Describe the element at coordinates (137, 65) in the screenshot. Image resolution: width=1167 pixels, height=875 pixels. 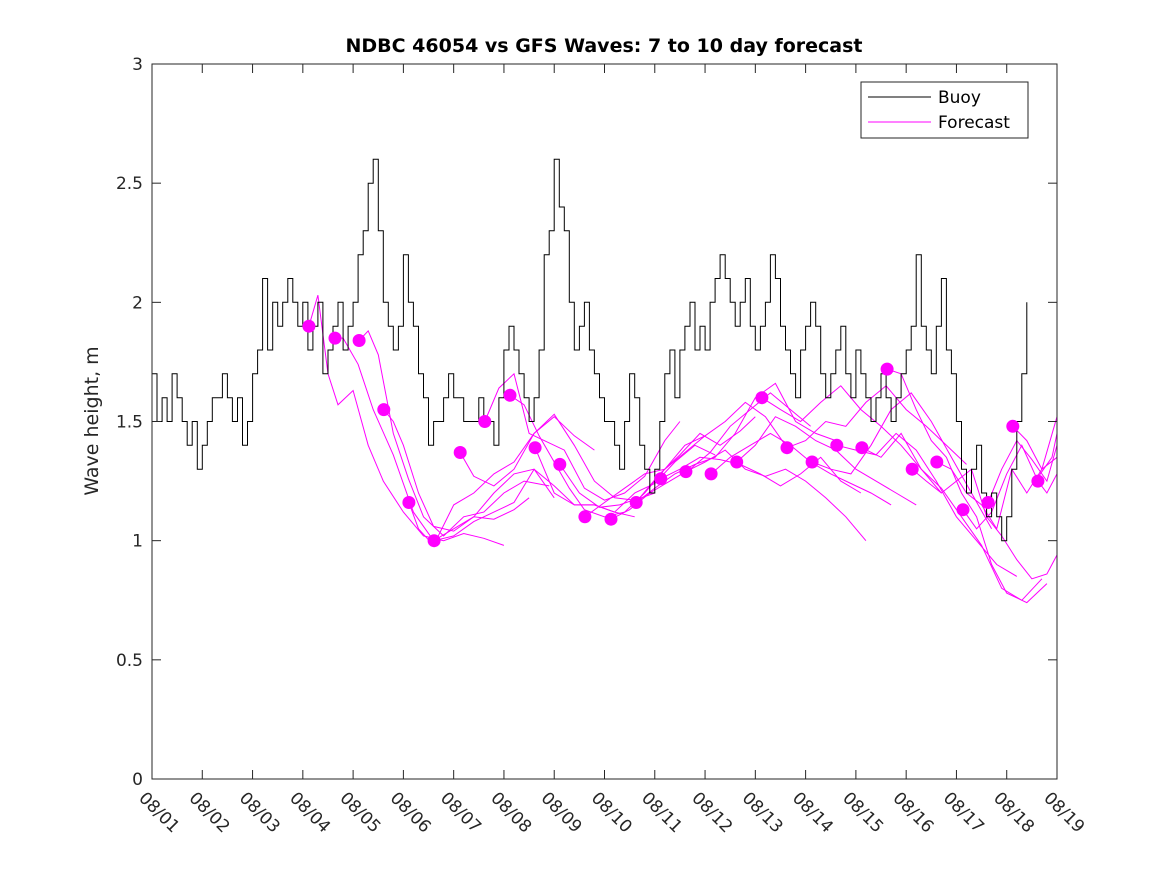
I see `y-tick-label: 3` at that location.